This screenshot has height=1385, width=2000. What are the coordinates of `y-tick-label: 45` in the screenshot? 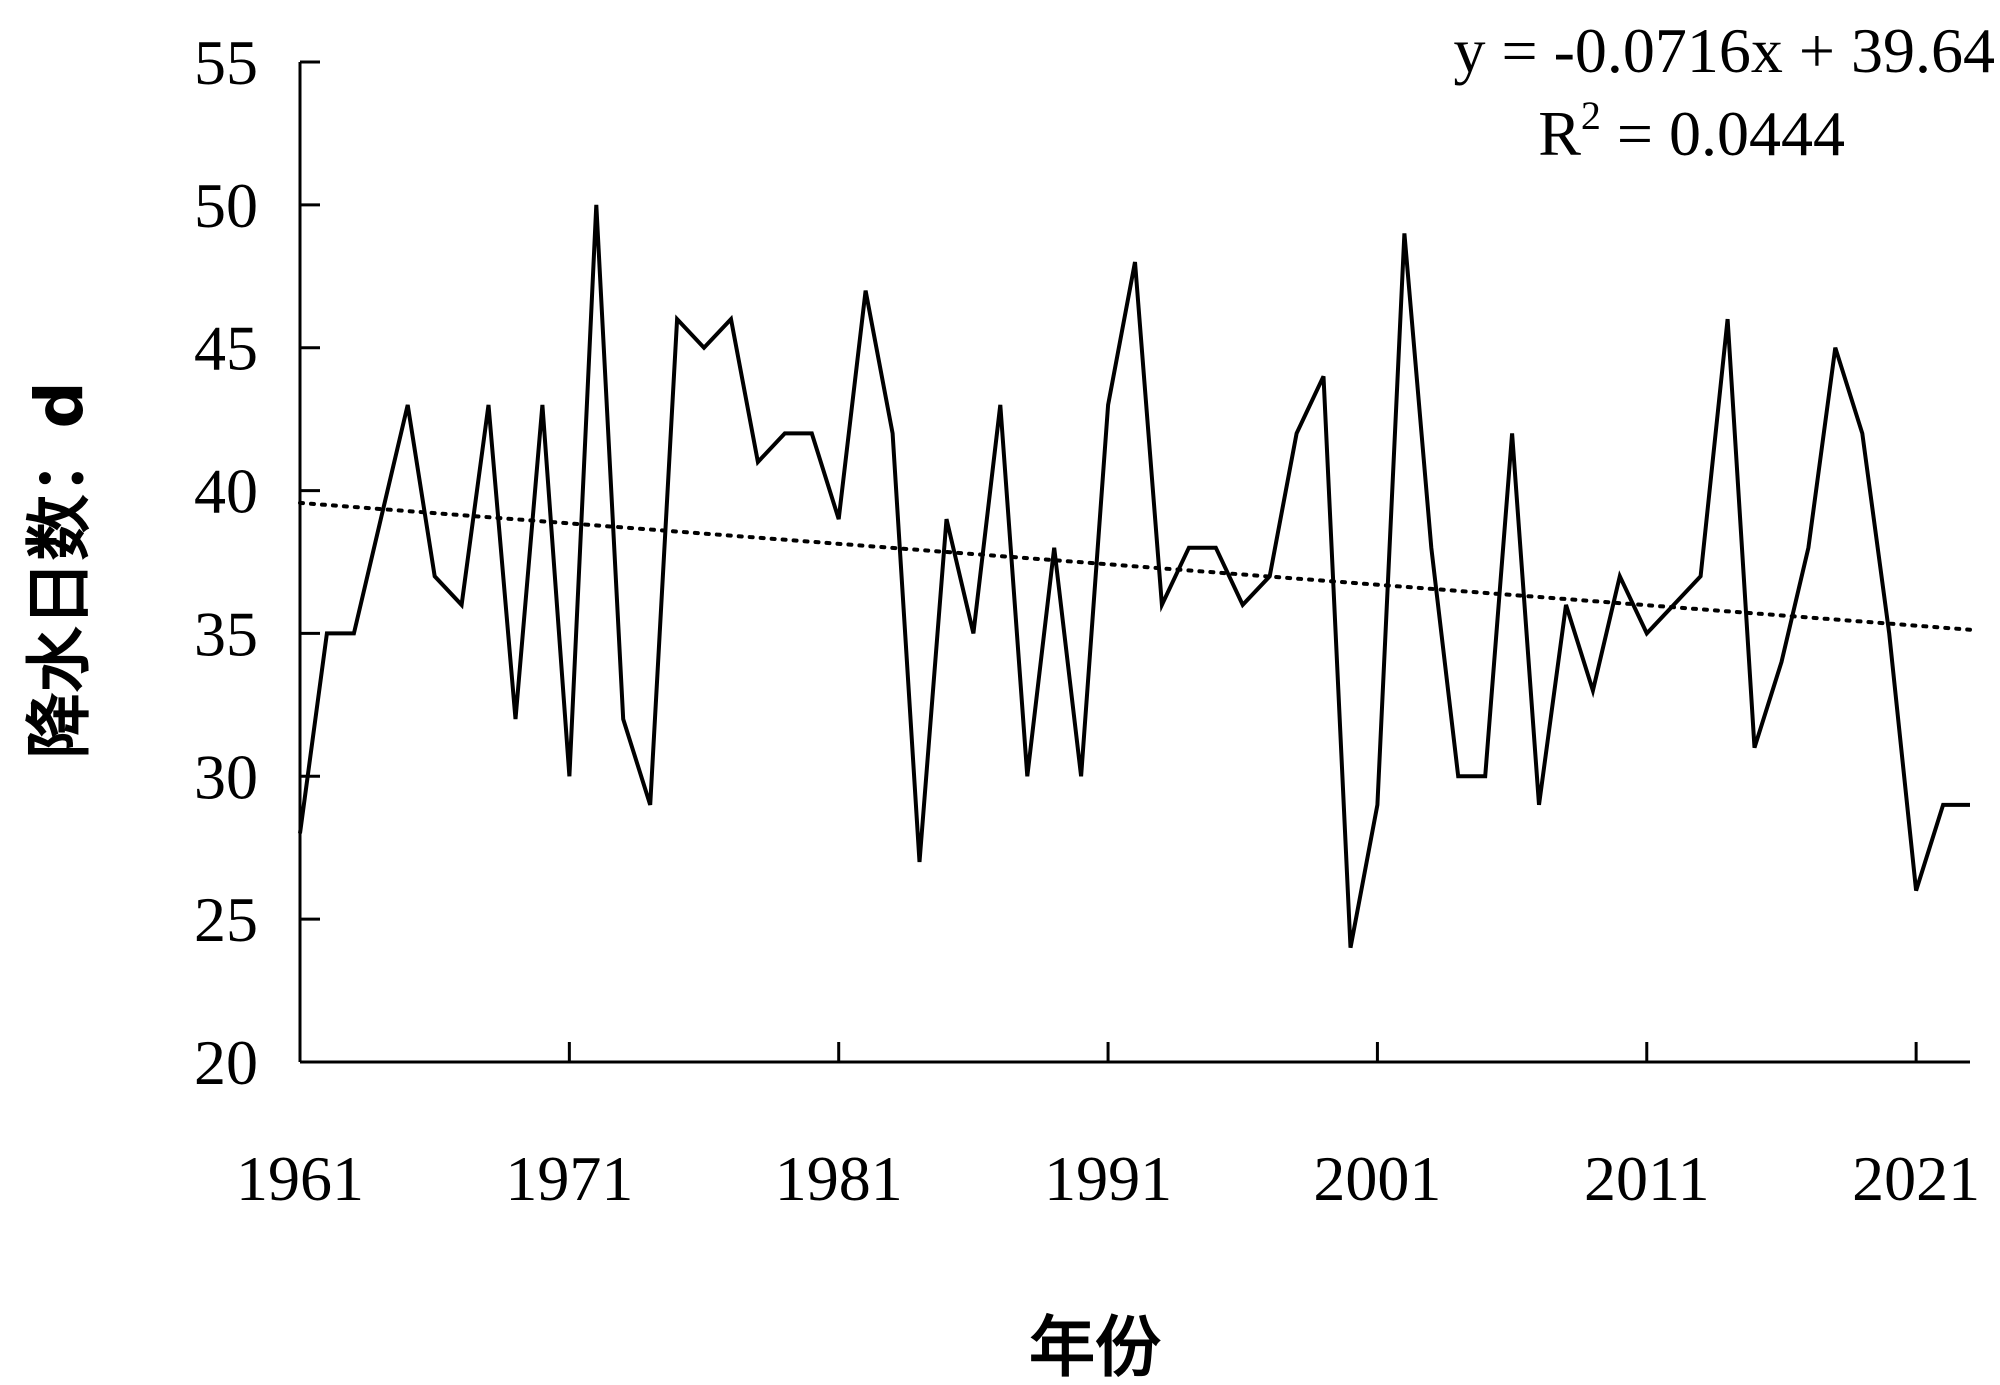 It's located at (226, 348).